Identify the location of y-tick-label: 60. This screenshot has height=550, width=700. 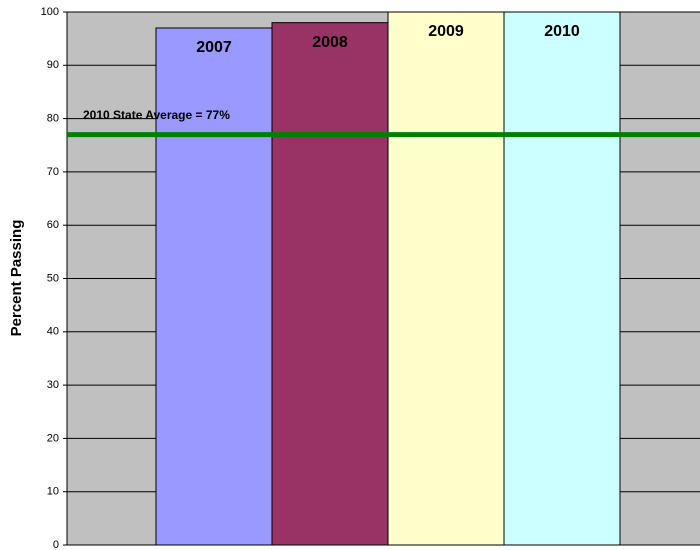
(53, 225).